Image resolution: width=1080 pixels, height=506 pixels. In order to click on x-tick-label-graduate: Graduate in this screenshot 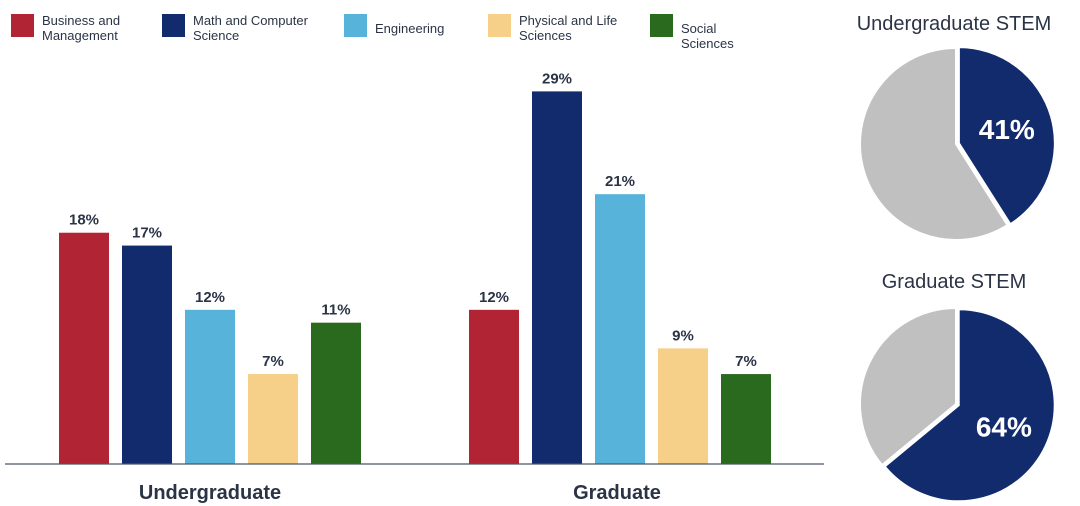, I will do `click(617, 493)`.